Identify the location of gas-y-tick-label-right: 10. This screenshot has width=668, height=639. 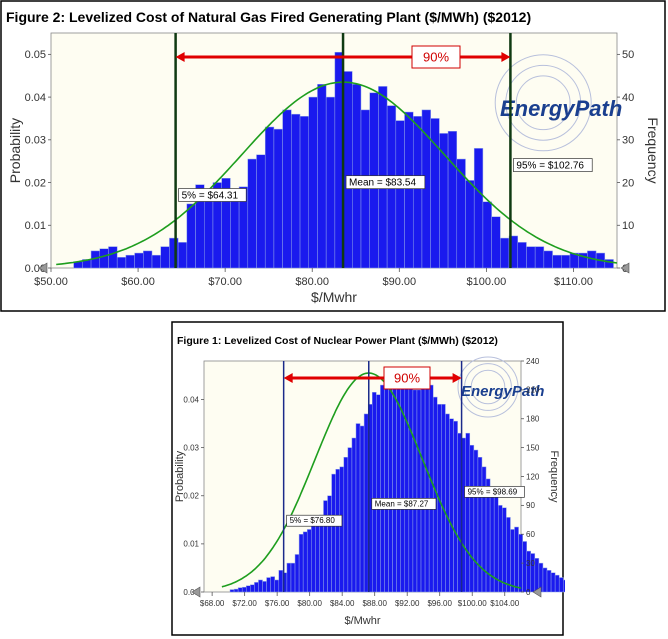
(628, 226).